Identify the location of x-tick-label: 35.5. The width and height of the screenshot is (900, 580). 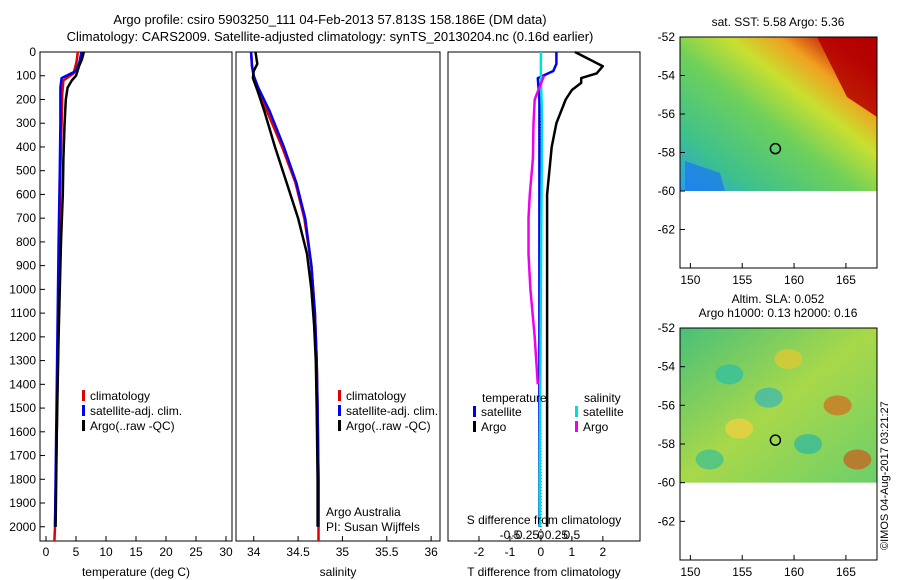
(387, 552).